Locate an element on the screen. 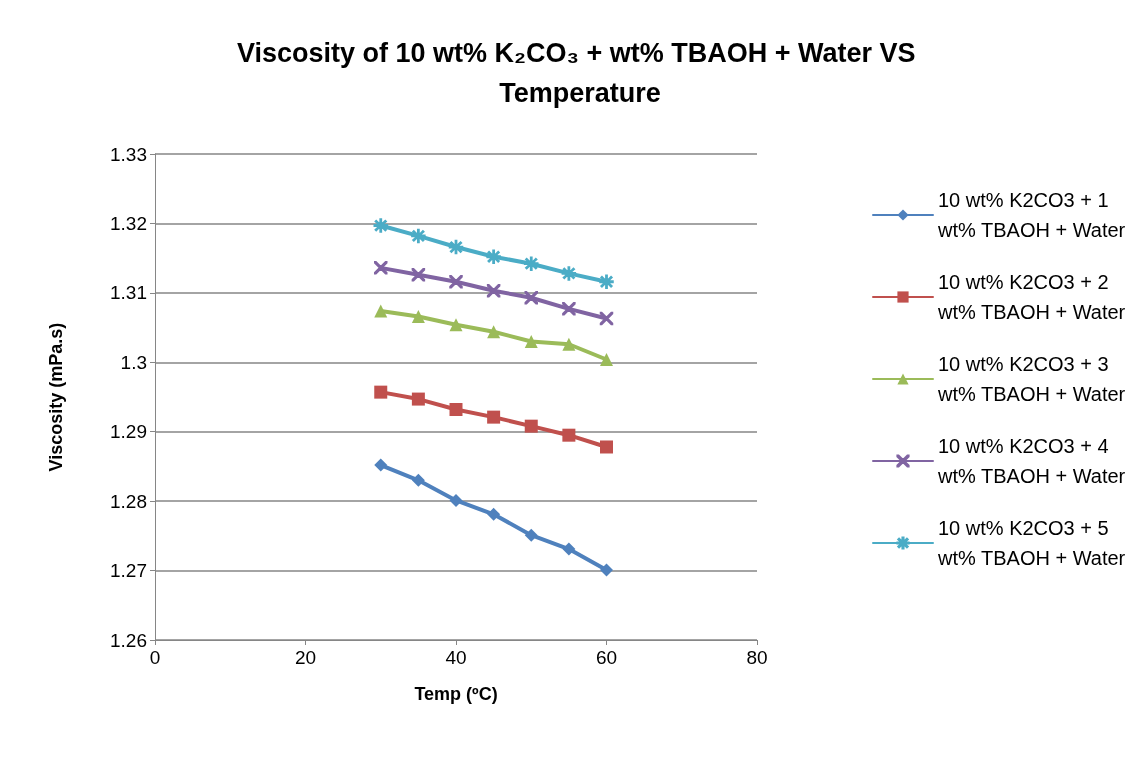 The height and width of the screenshot is (758, 1141). y-tick-label: 1.3 is located at coordinates (133, 362).